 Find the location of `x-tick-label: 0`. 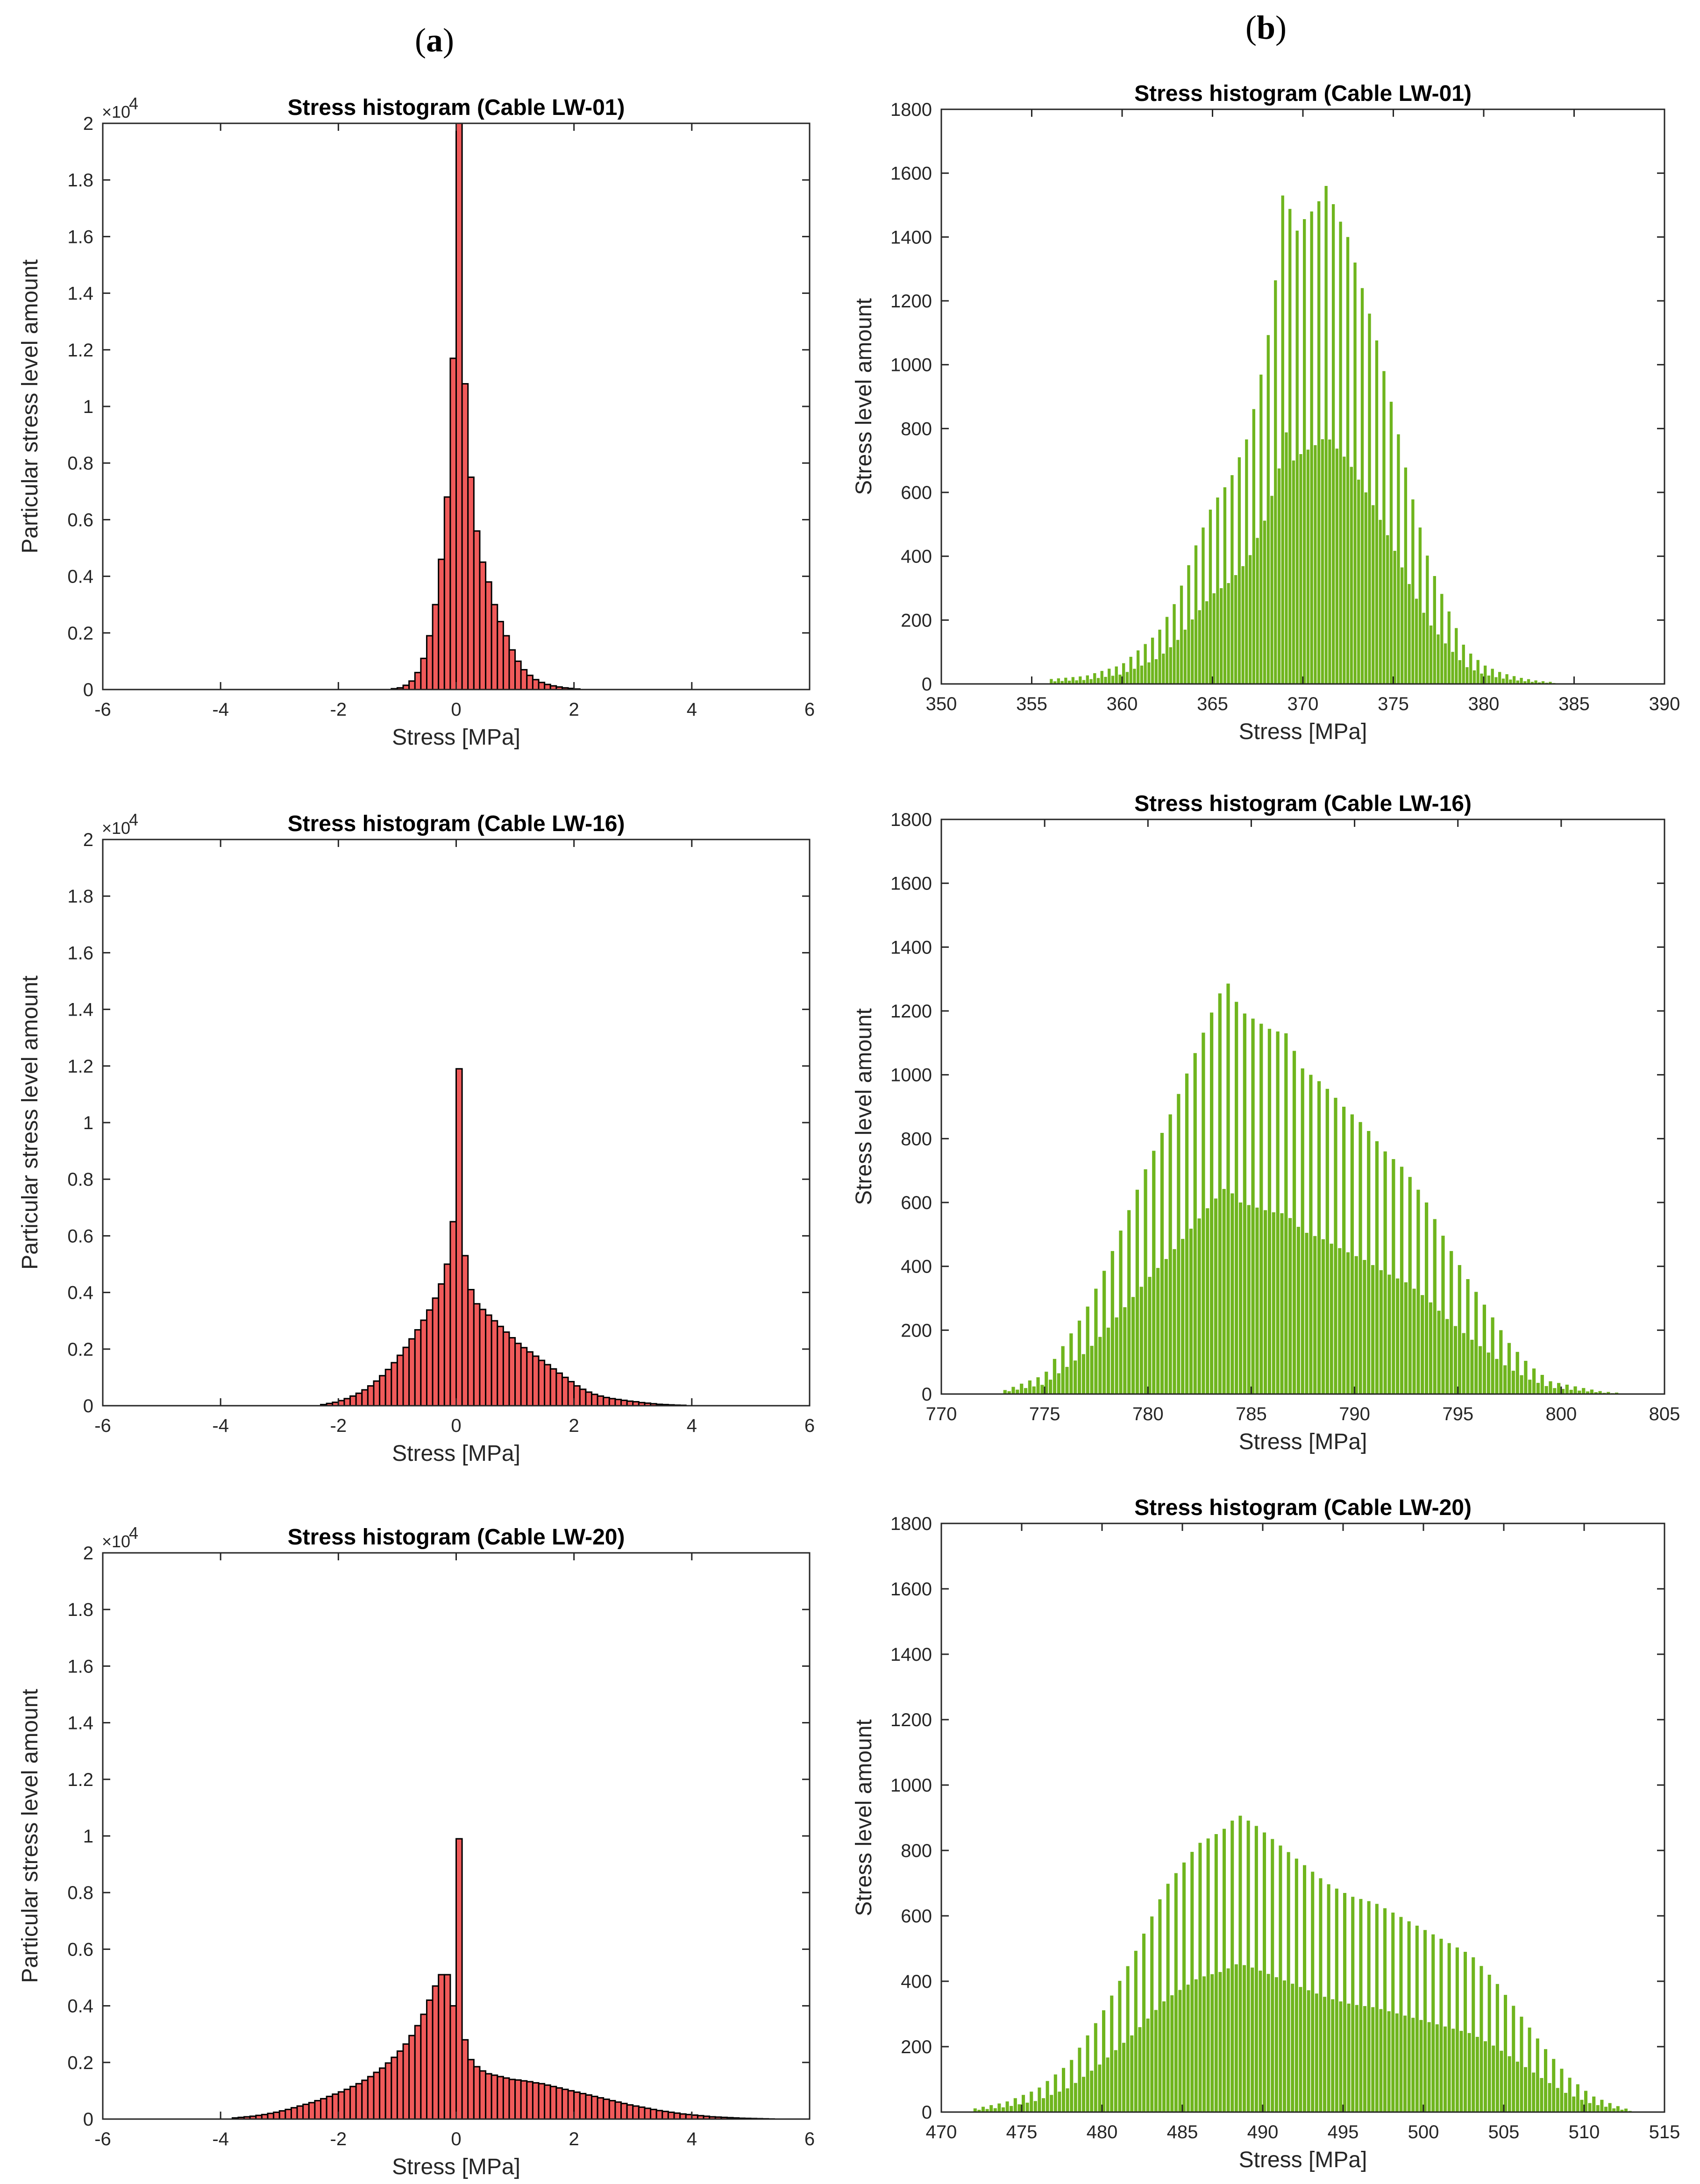

x-tick-label: 0 is located at coordinates (456, 1426).